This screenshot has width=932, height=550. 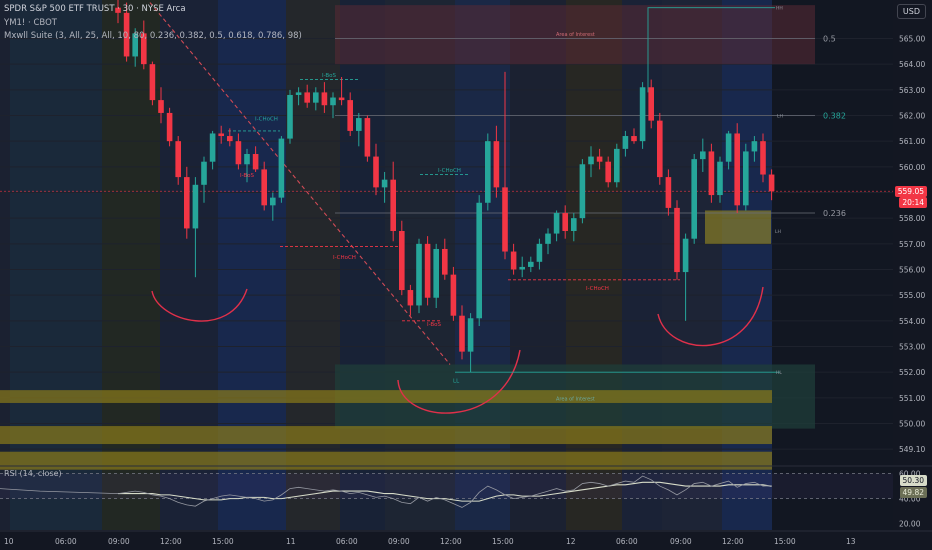 What do you see at coordinates (829, 39) in the screenshot?
I see `fib-label: 0.5` at bounding box center [829, 39].